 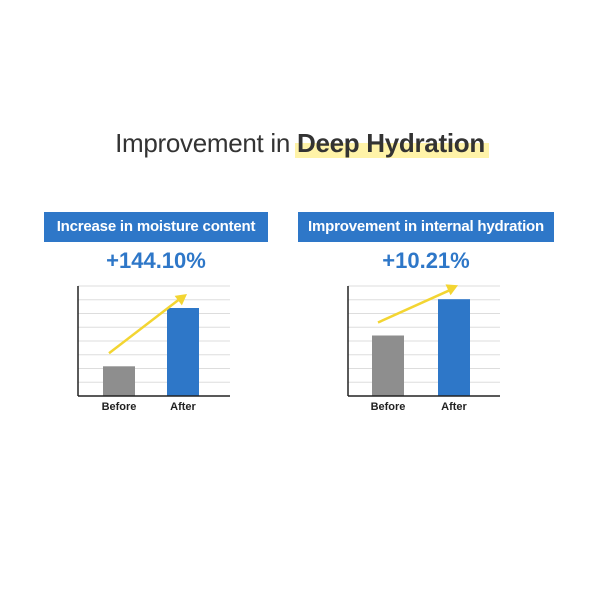 I want to click on page-title: Improvement in Deep Hydration, so click(x=300, y=143).